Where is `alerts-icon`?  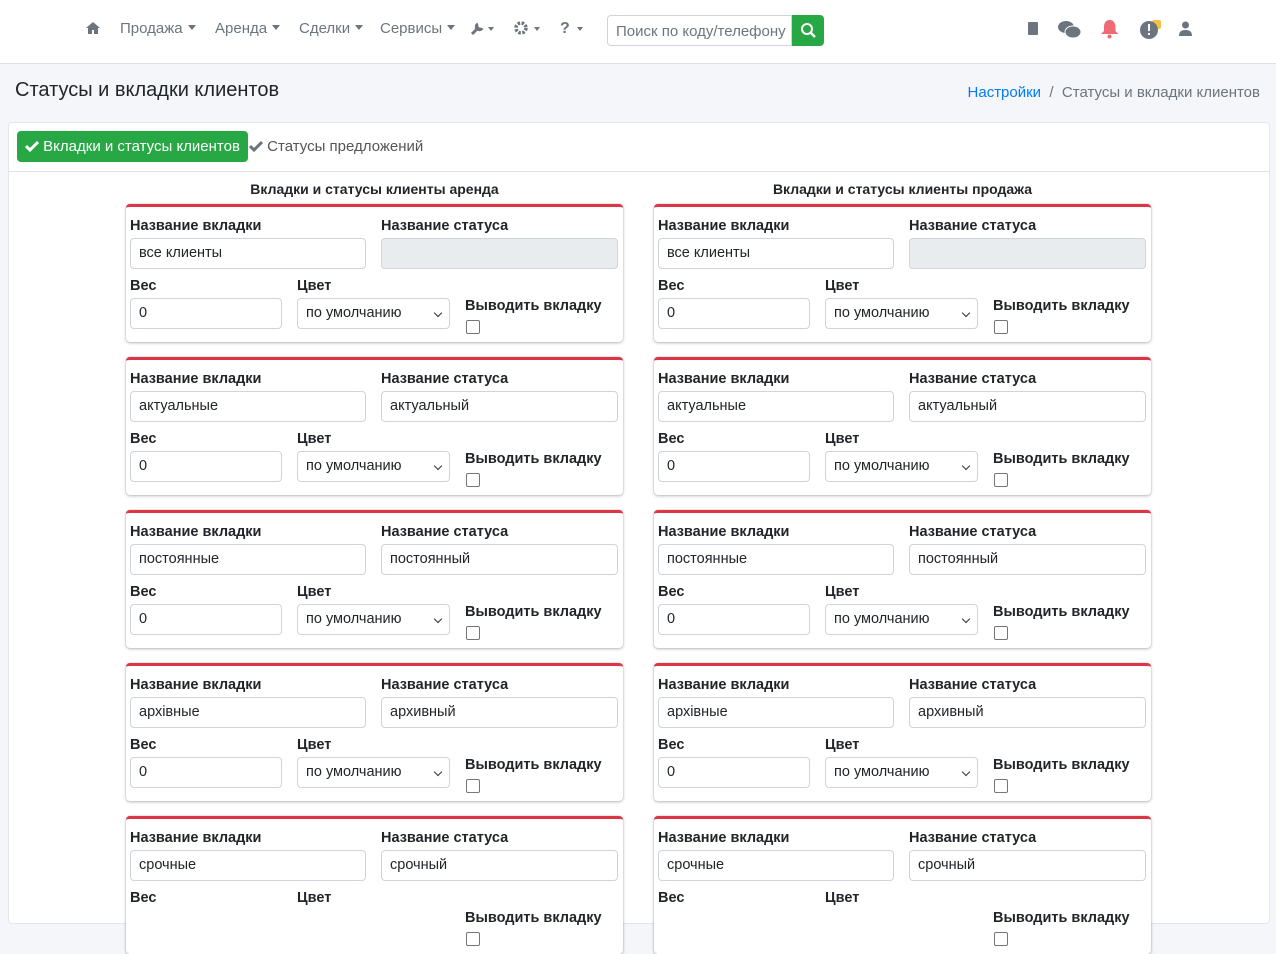
alerts-icon is located at coordinates (1151, 29).